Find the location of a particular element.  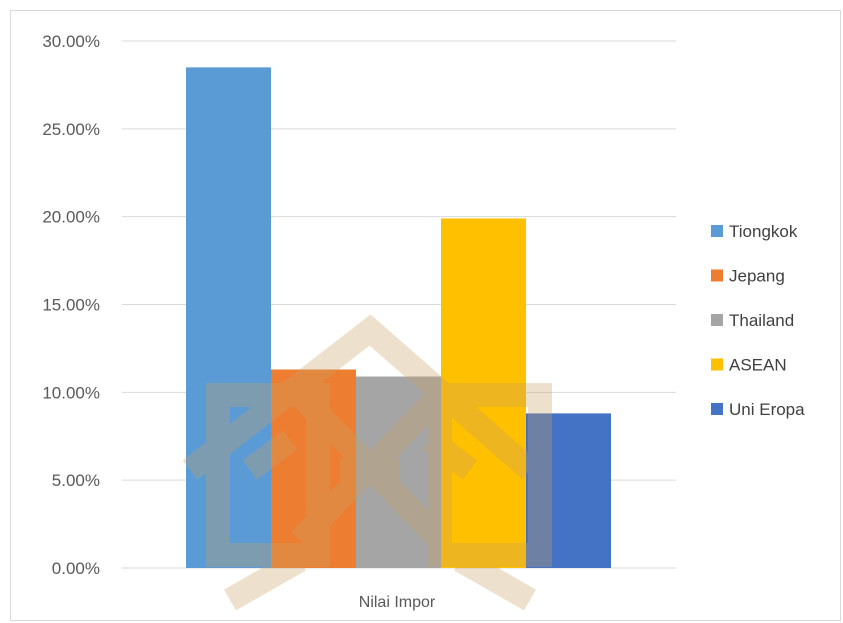

y-tick-label: 5.00% is located at coordinates (76, 480).